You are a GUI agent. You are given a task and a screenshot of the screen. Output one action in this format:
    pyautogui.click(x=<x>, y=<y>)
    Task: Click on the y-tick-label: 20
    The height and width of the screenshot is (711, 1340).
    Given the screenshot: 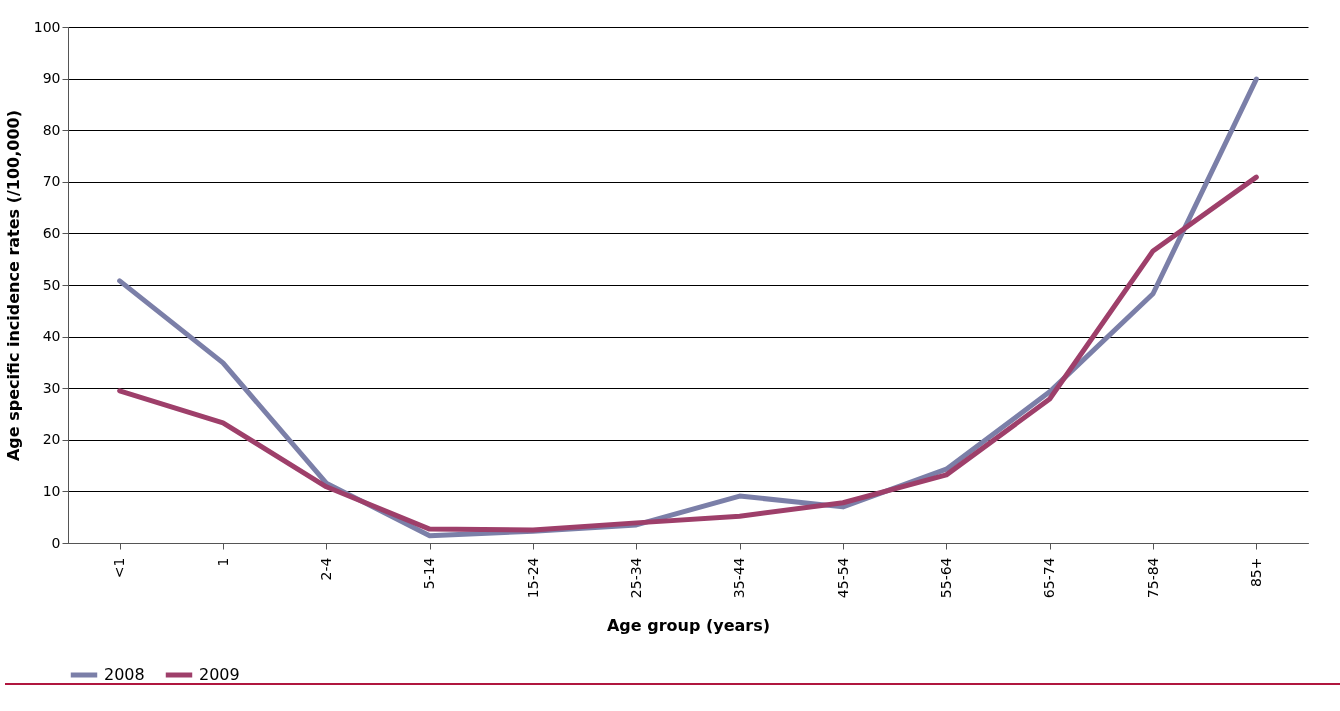 What is the action you would take?
    pyautogui.click(x=51, y=439)
    